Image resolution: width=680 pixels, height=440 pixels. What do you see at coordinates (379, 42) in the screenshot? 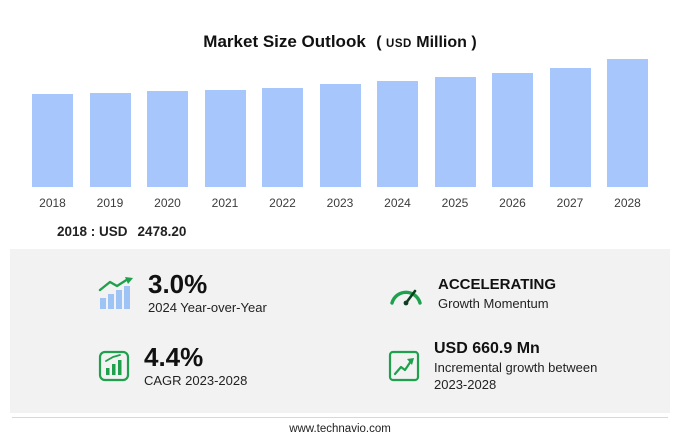
I see `title-unit-open: (` at bounding box center [379, 42].